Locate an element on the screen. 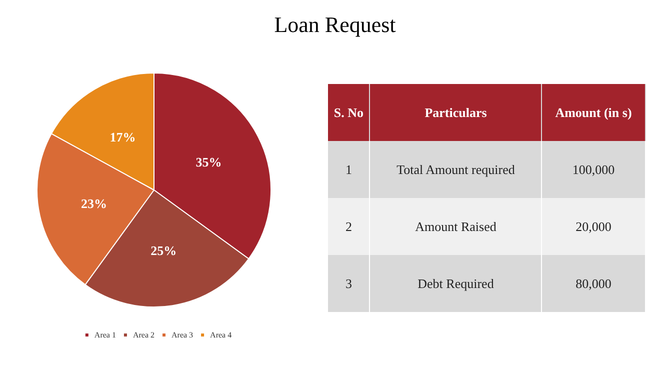  text: Total Amount required is located at coordinates (455, 169).